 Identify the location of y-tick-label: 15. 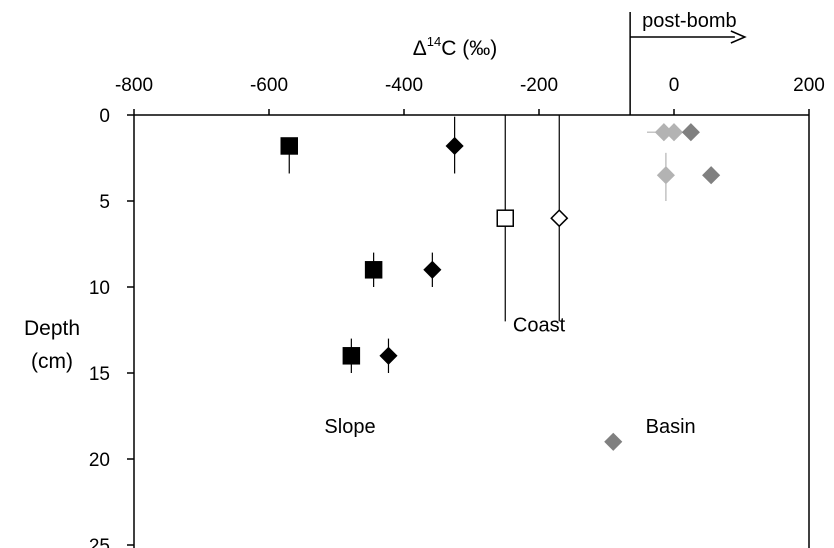
(99, 374).